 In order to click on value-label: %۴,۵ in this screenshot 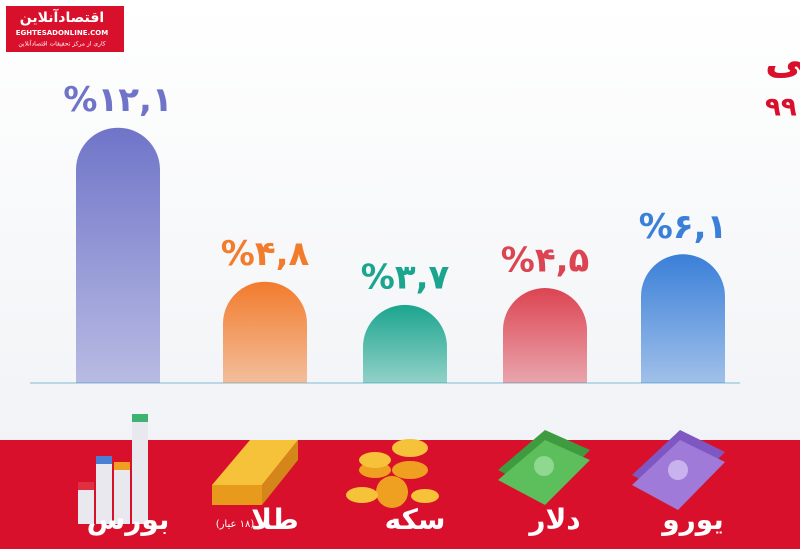, I will do `click(545, 261)`.